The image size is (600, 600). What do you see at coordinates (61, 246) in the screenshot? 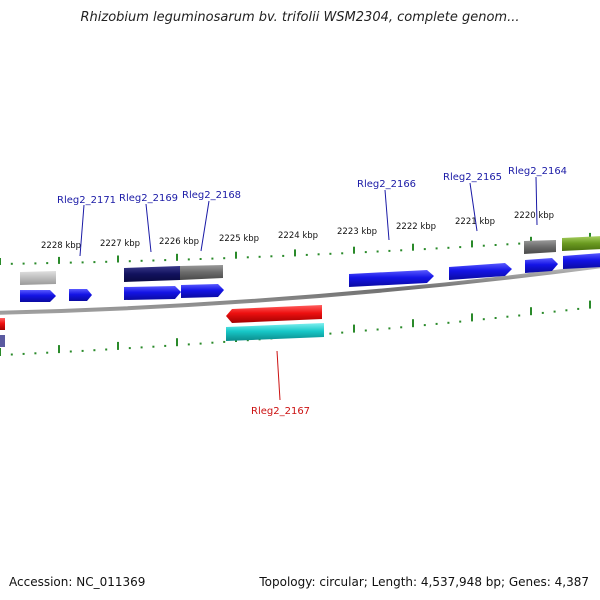
I see `kbp-label-2228: 2228 kbp` at bounding box center [61, 246].